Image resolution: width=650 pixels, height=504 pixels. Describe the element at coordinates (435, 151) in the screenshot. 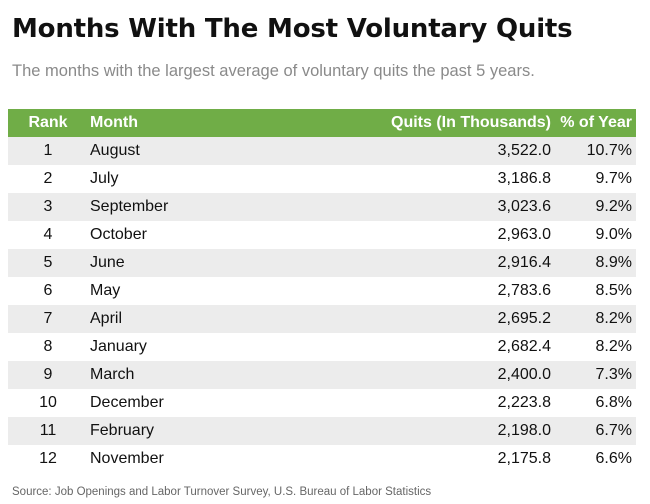

I see `quits-cell: 3,522.0` at that location.